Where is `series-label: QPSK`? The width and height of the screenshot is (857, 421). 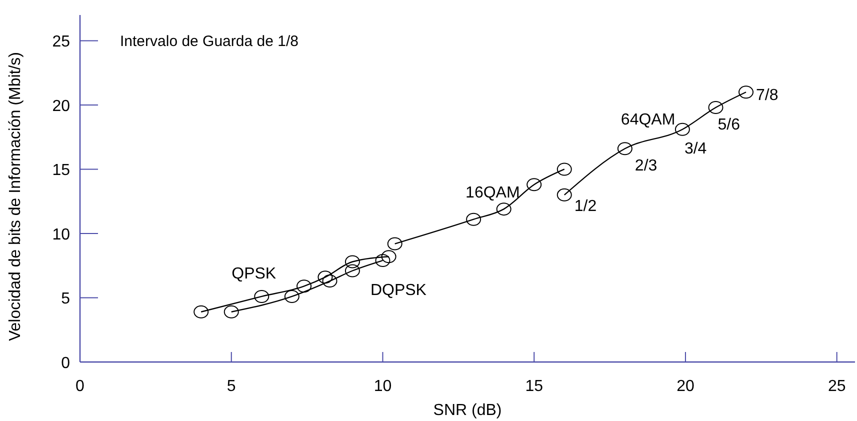 series-label: QPSK is located at coordinates (254, 273).